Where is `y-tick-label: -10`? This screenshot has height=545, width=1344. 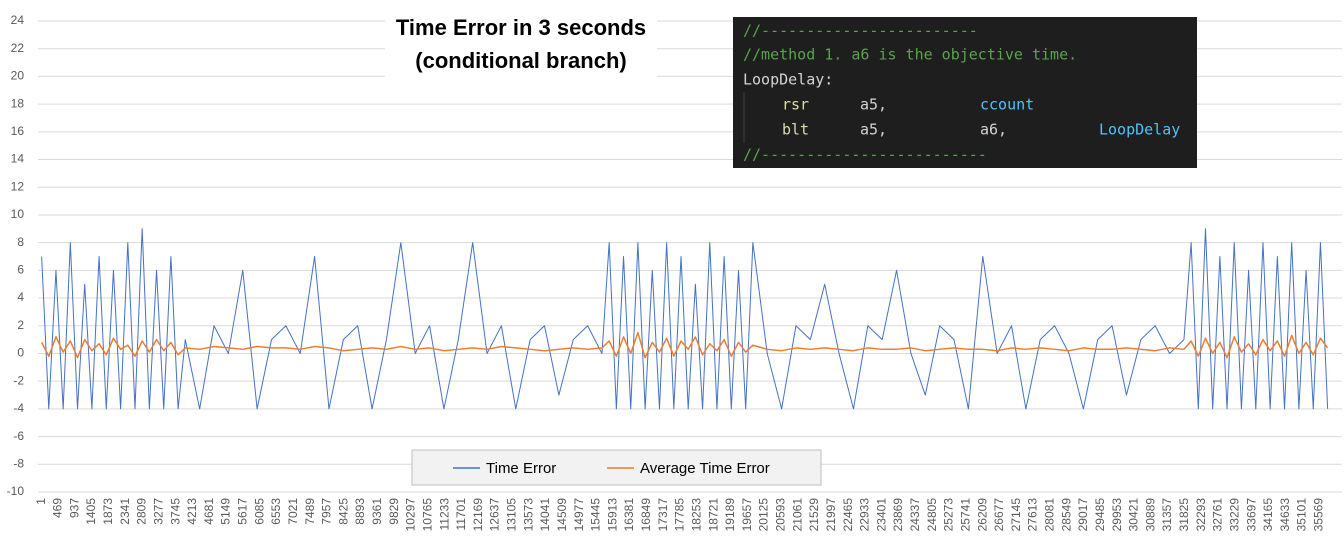 y-tick-label: -10 is located at coordinates (16, 491).